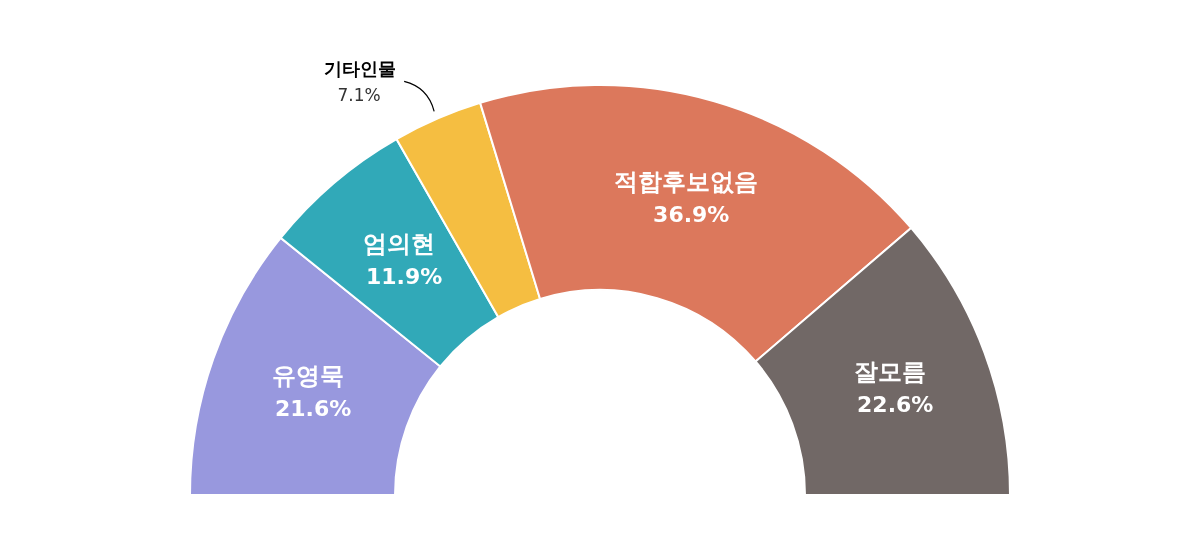  What do you see at coordinates (895, 404) in the screenshot?
I see `data-label: 22.6%` at bounding box center [895, 404].